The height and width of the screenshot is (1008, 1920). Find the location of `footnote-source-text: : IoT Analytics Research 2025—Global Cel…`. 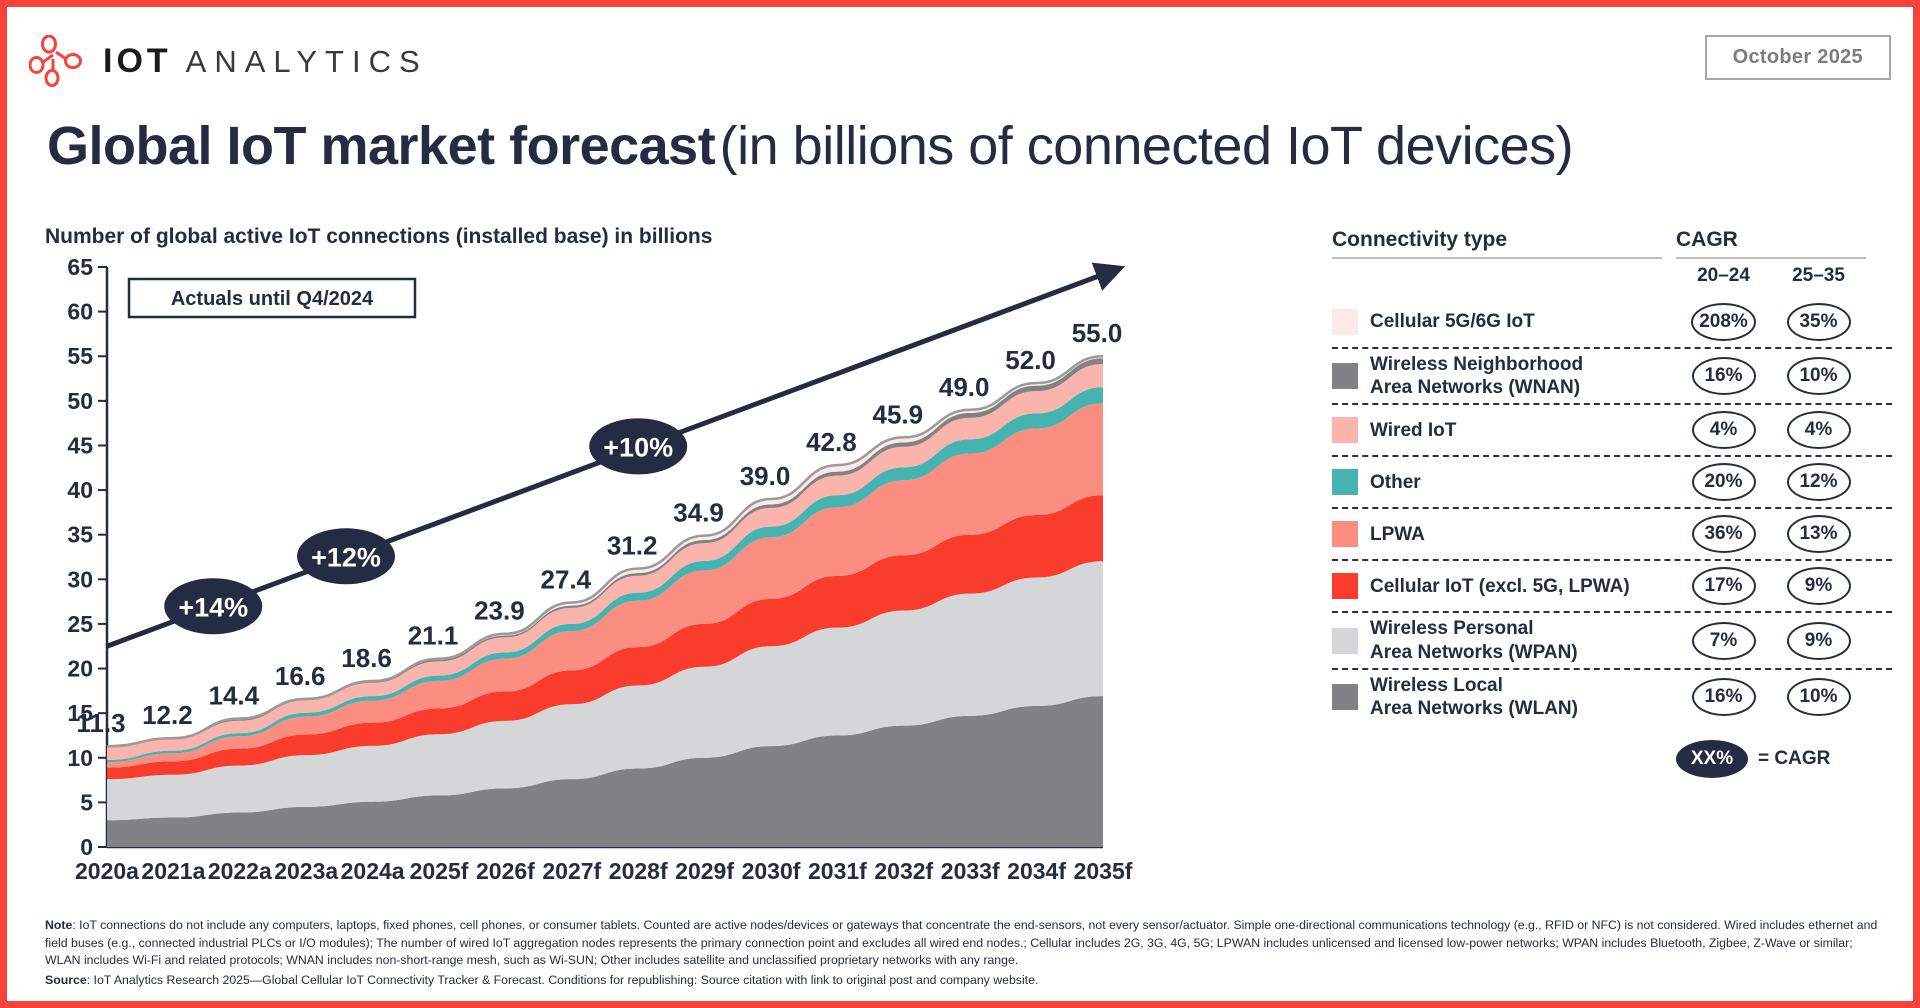

footnote-source-text: : IoT Analytics Research 2025—Global Cel… is located at coordinates (562, 979).